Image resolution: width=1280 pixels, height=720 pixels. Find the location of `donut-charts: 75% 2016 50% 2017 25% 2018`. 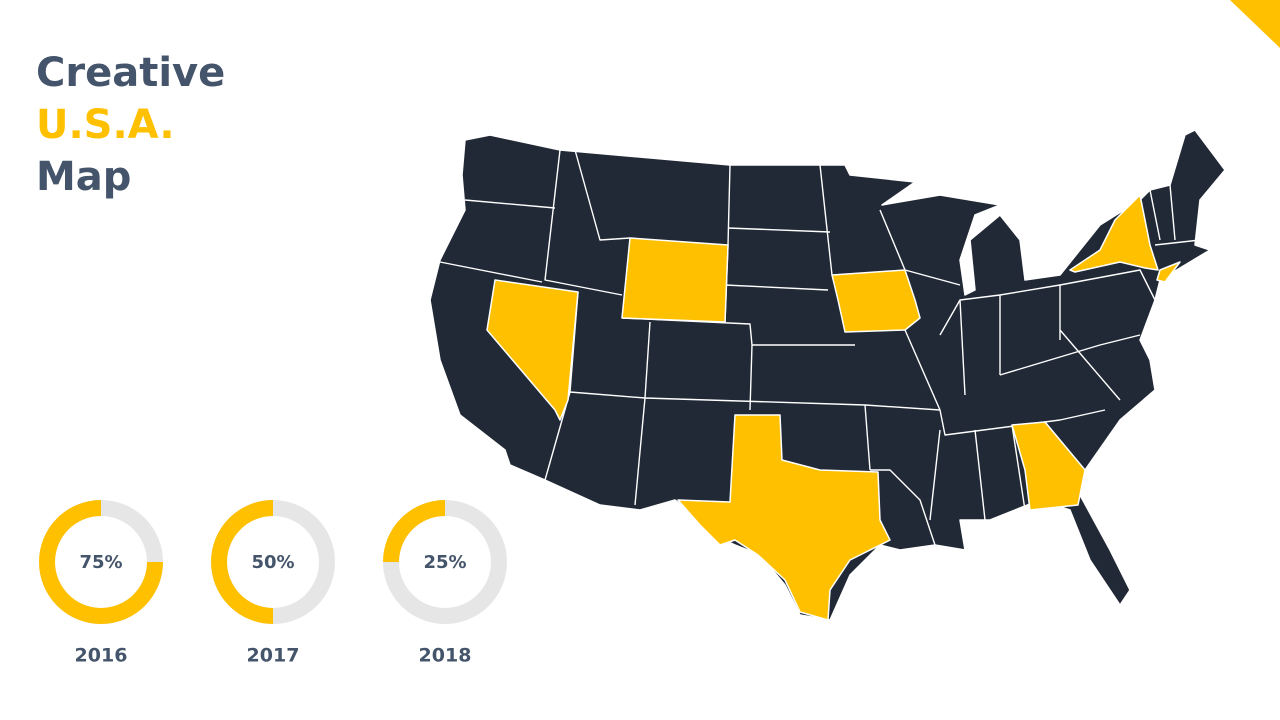

donut-charts: 75% 2016 50% 2017 25% 2018 is located at coordinates (273, 583).